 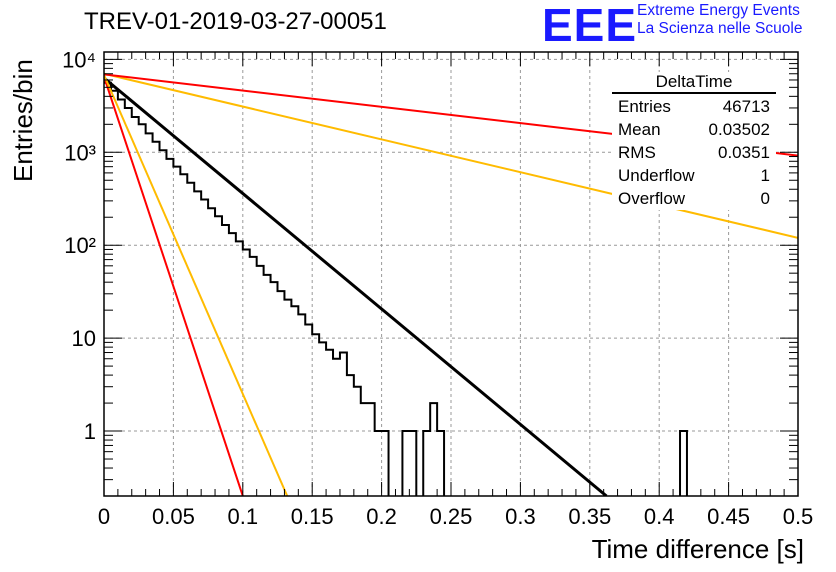 I want to click on x-tick-label: 0.05, so click(x=173, y=516).